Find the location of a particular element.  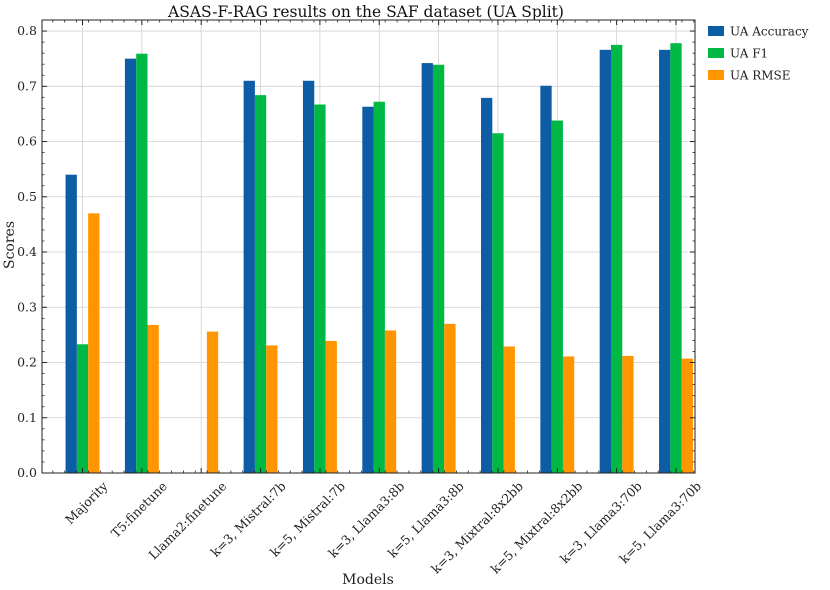

y-tick-label: 0.0 is located at coordinates (27, 472).